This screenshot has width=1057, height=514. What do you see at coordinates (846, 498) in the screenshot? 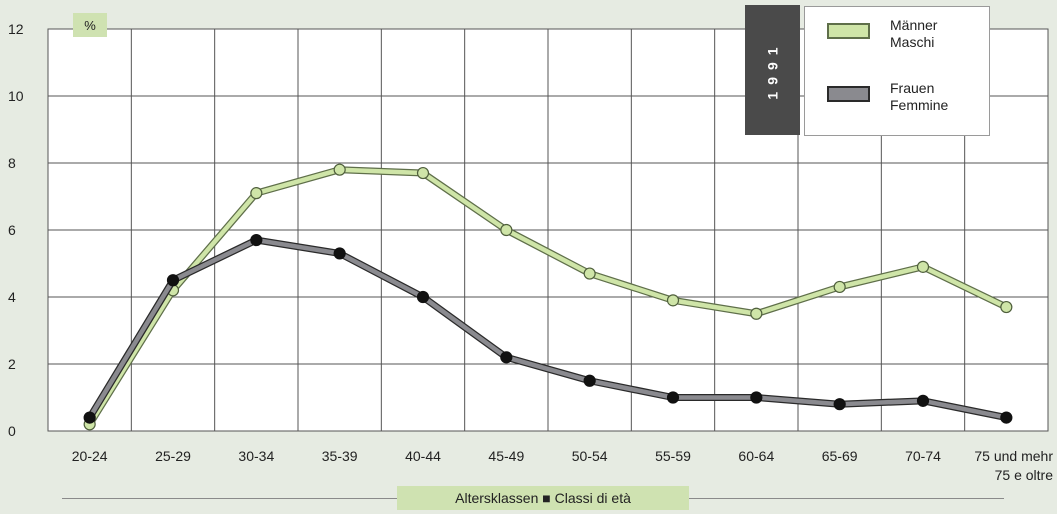
I see `x-title-rule-right` at bounding box center [846, 498].